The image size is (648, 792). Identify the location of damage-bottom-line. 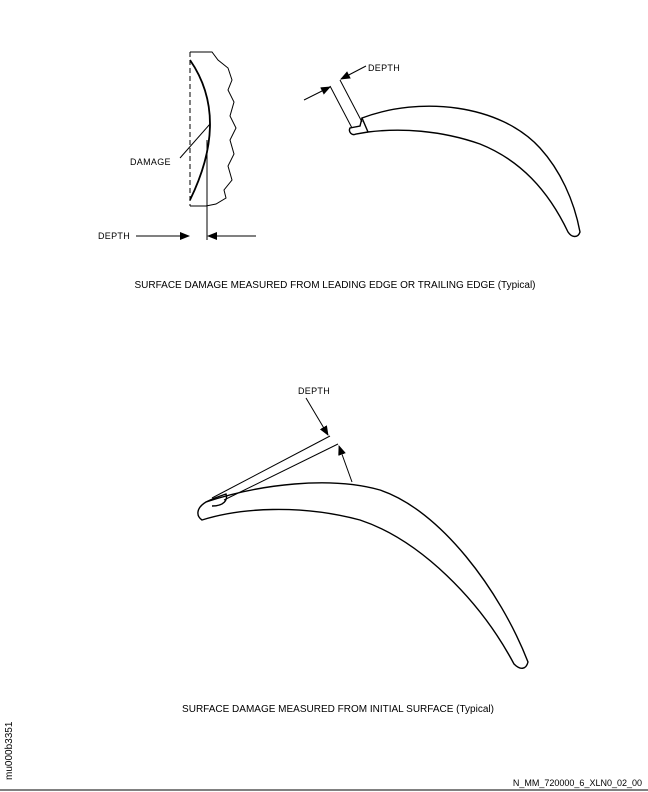
(281, 472).